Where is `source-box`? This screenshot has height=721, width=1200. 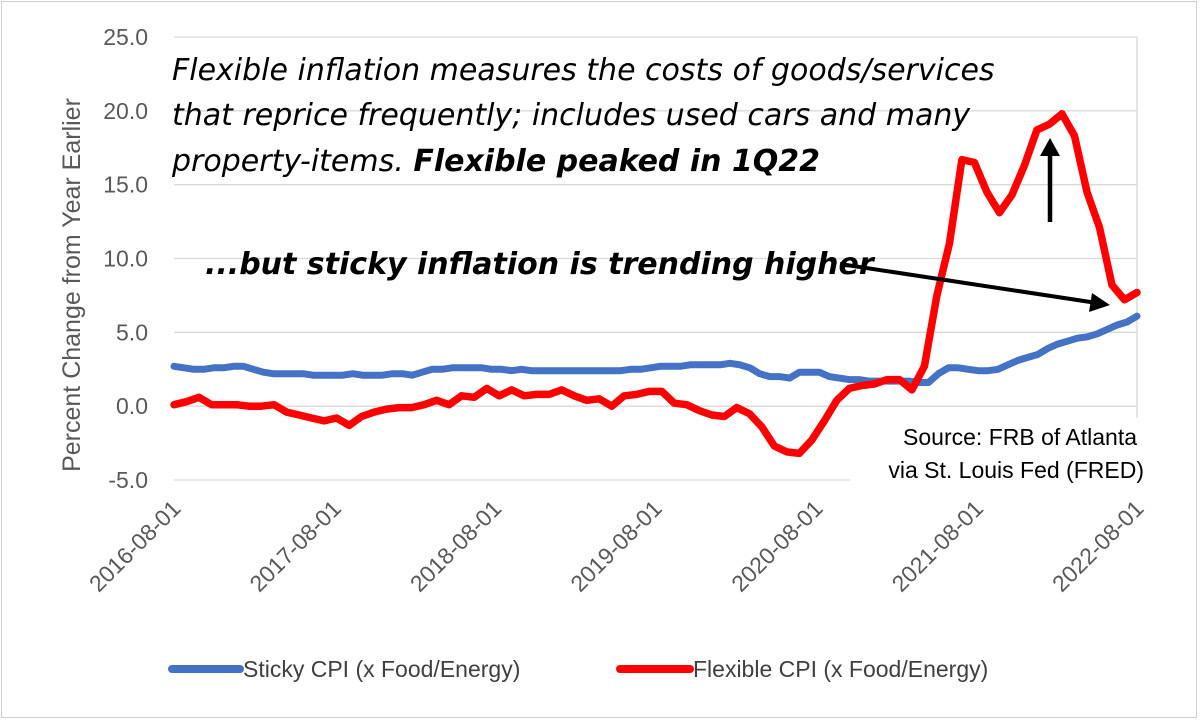 source-box is located at coordinates (1002, 454).